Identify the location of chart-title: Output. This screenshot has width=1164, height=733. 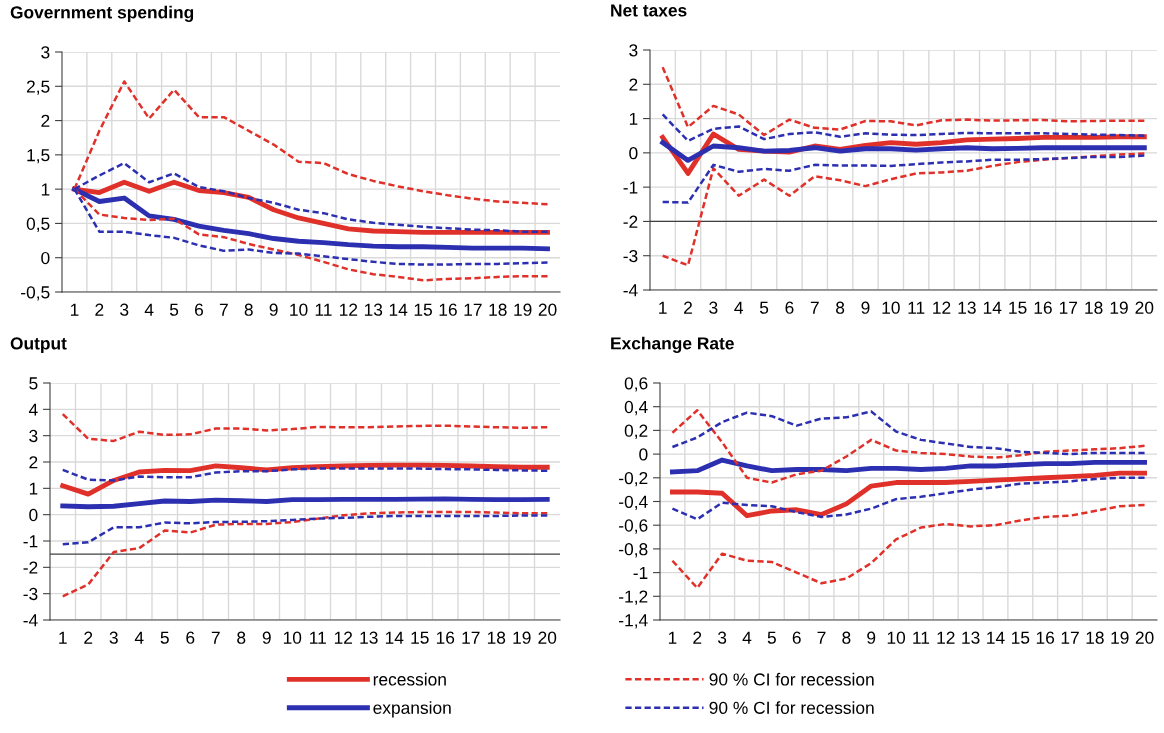
(38, 345).